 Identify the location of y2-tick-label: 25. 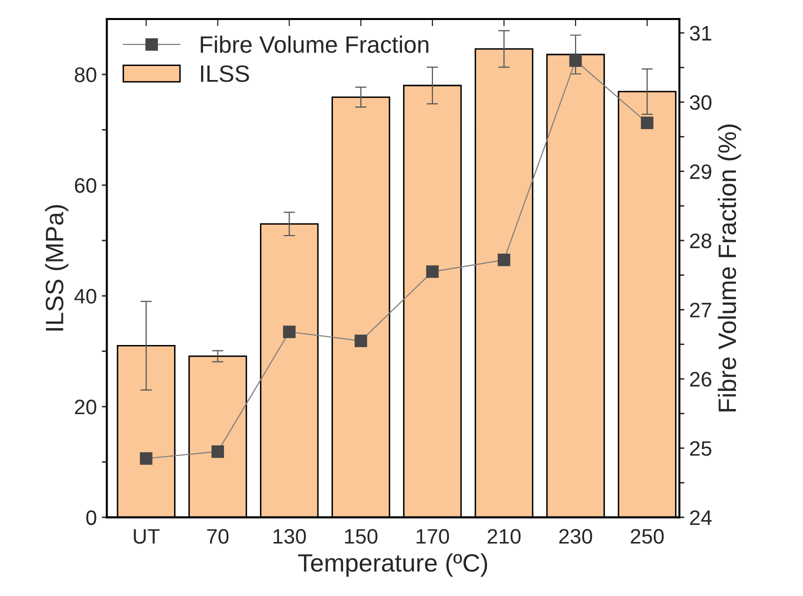
(701, 448).